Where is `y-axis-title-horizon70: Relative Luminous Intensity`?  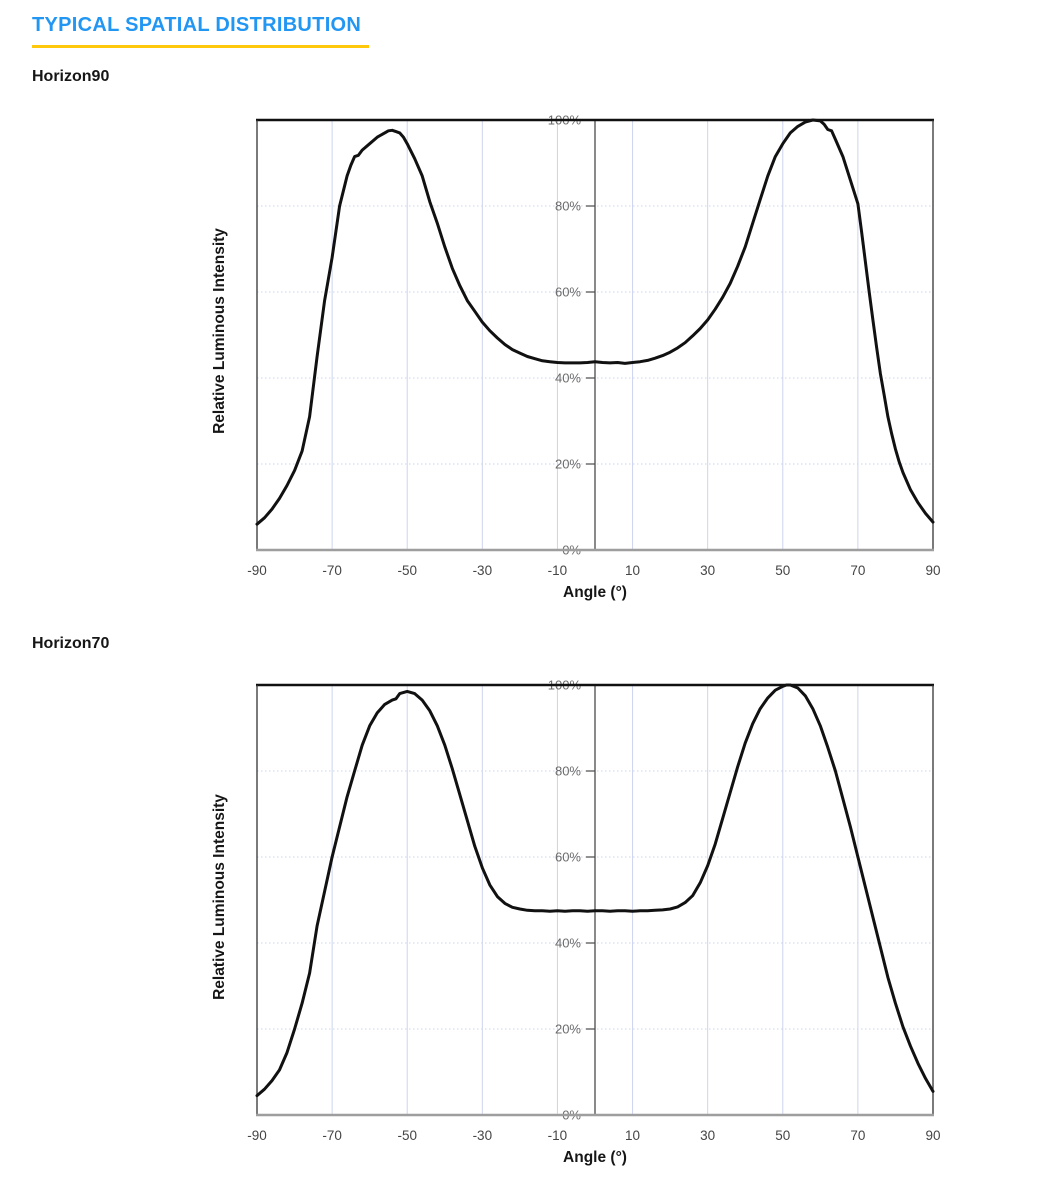 y-axis-title-horizon70: Relative Luminous Intensity is located at coordinates (219, 897).